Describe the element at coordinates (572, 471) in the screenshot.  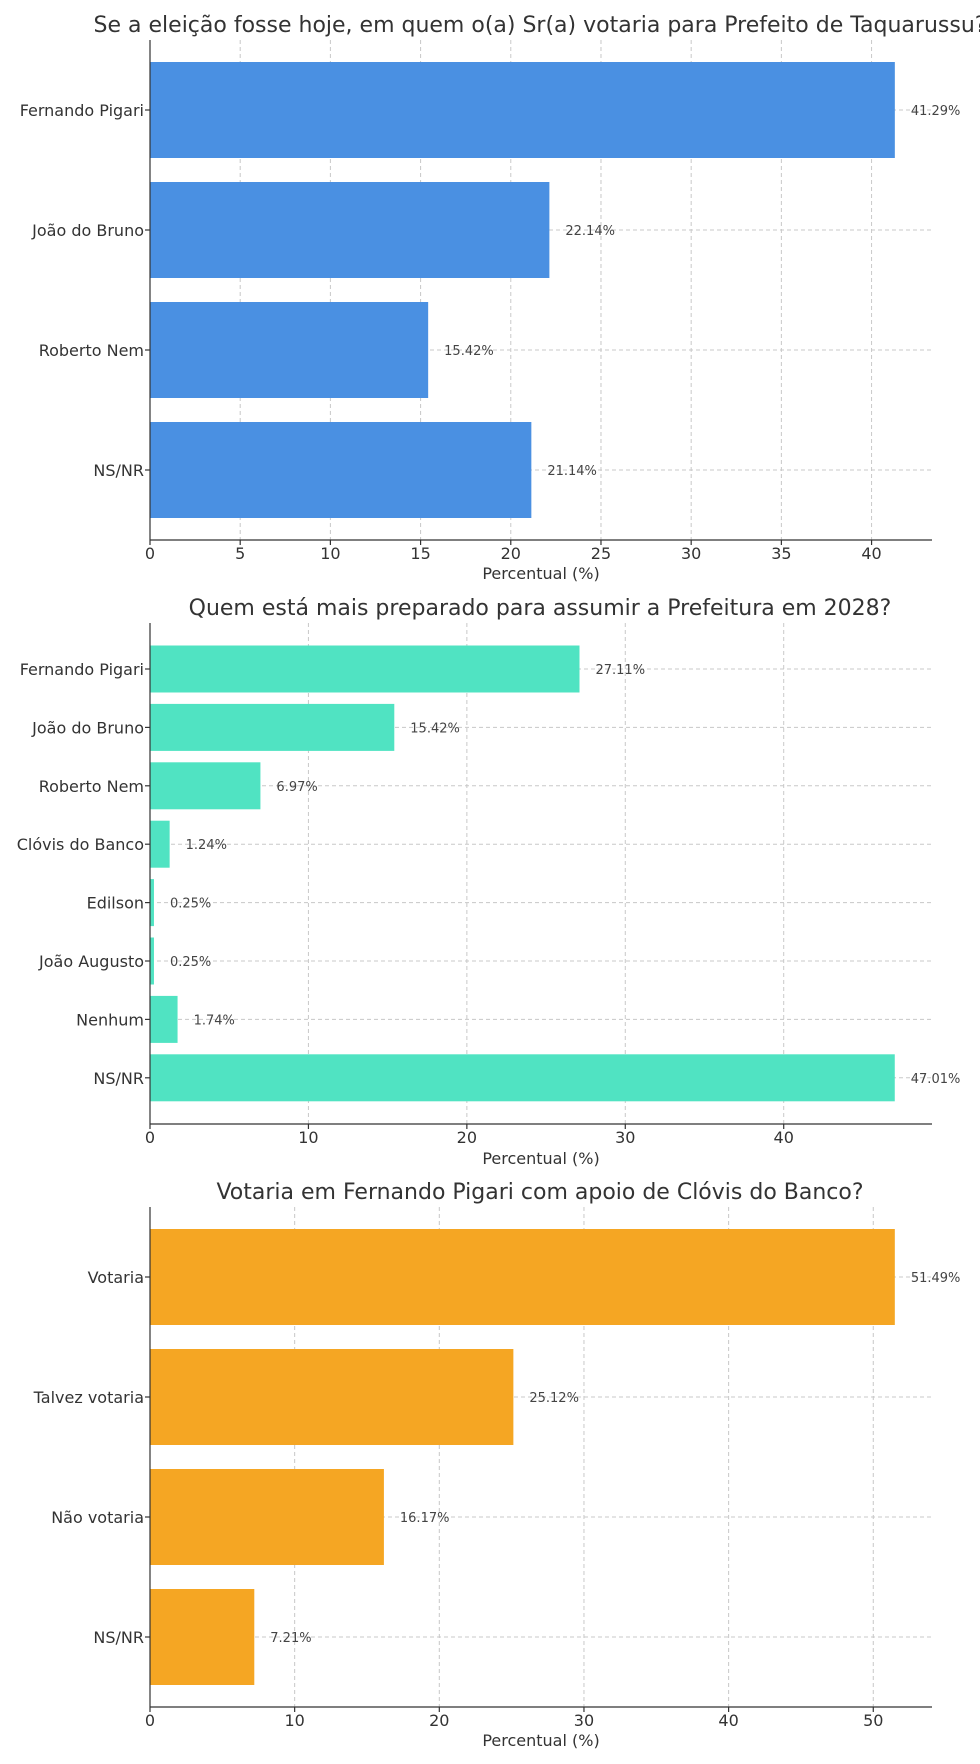
I see `data-label: 21.14%` at that location.